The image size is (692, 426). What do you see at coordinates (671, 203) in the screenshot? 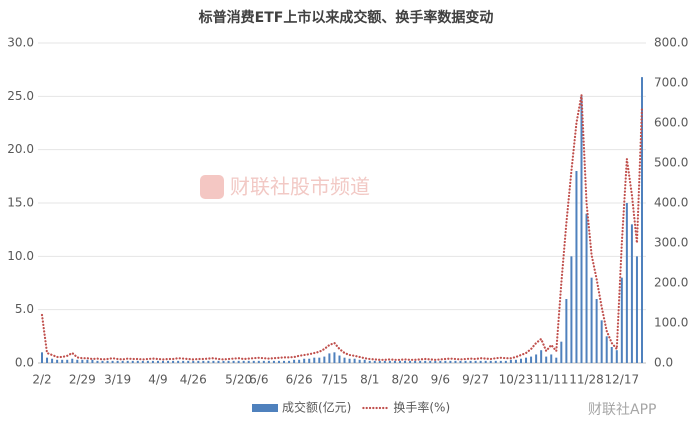
I see `y2-tick-label: 400.0` at bounding box center [671, 203].